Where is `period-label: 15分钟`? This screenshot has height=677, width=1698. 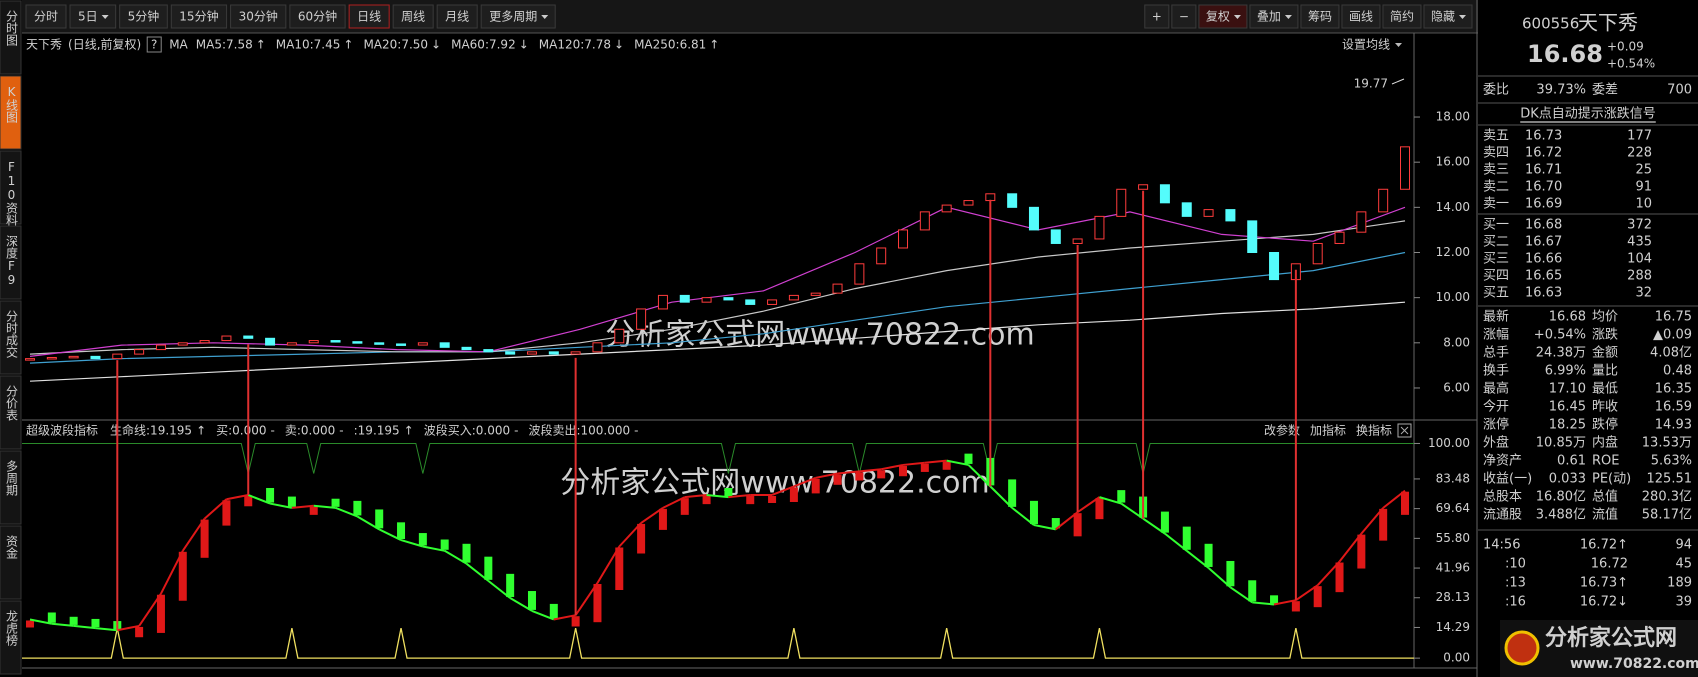
period-label: 15分钟 is located at coordinates (198, 16).